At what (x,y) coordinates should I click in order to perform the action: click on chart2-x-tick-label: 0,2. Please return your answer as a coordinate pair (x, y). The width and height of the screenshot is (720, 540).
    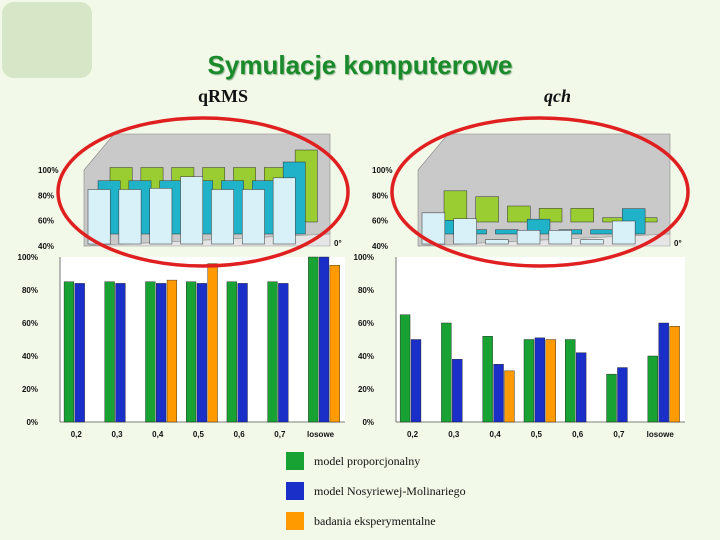
    Looking at the image, I should click on (413, 434).